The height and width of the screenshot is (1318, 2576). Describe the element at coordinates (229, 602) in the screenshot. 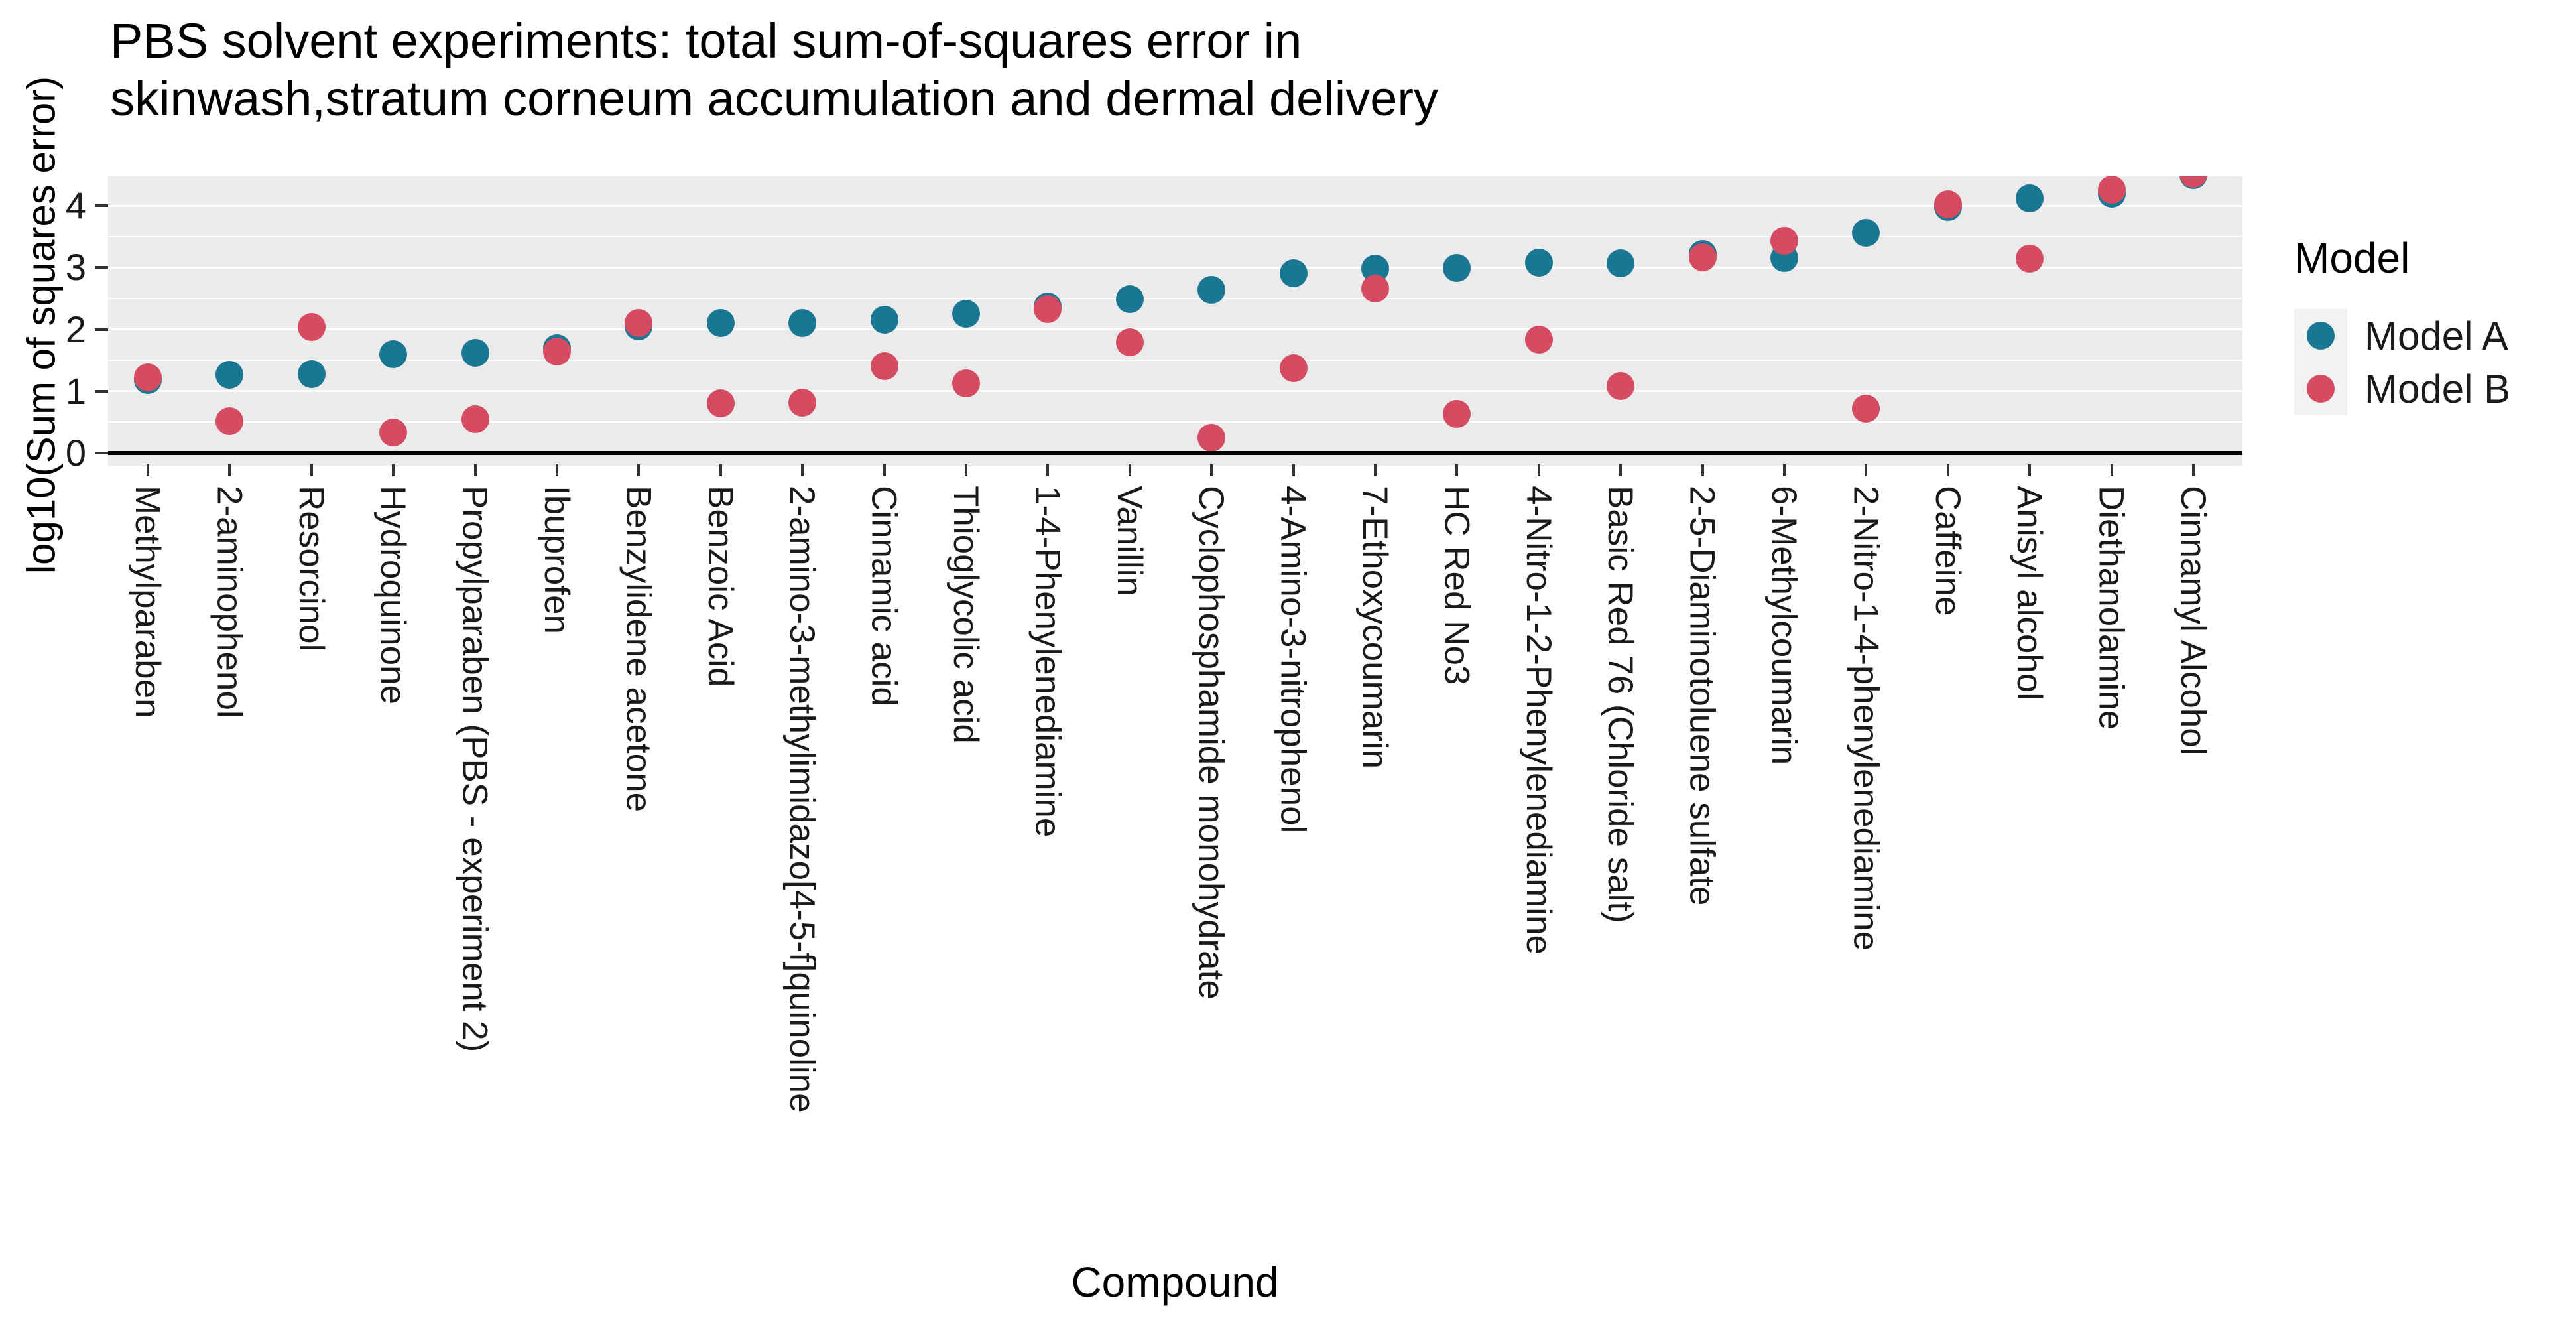

I see `x-tick-label: 2-aminophenol` at that location.